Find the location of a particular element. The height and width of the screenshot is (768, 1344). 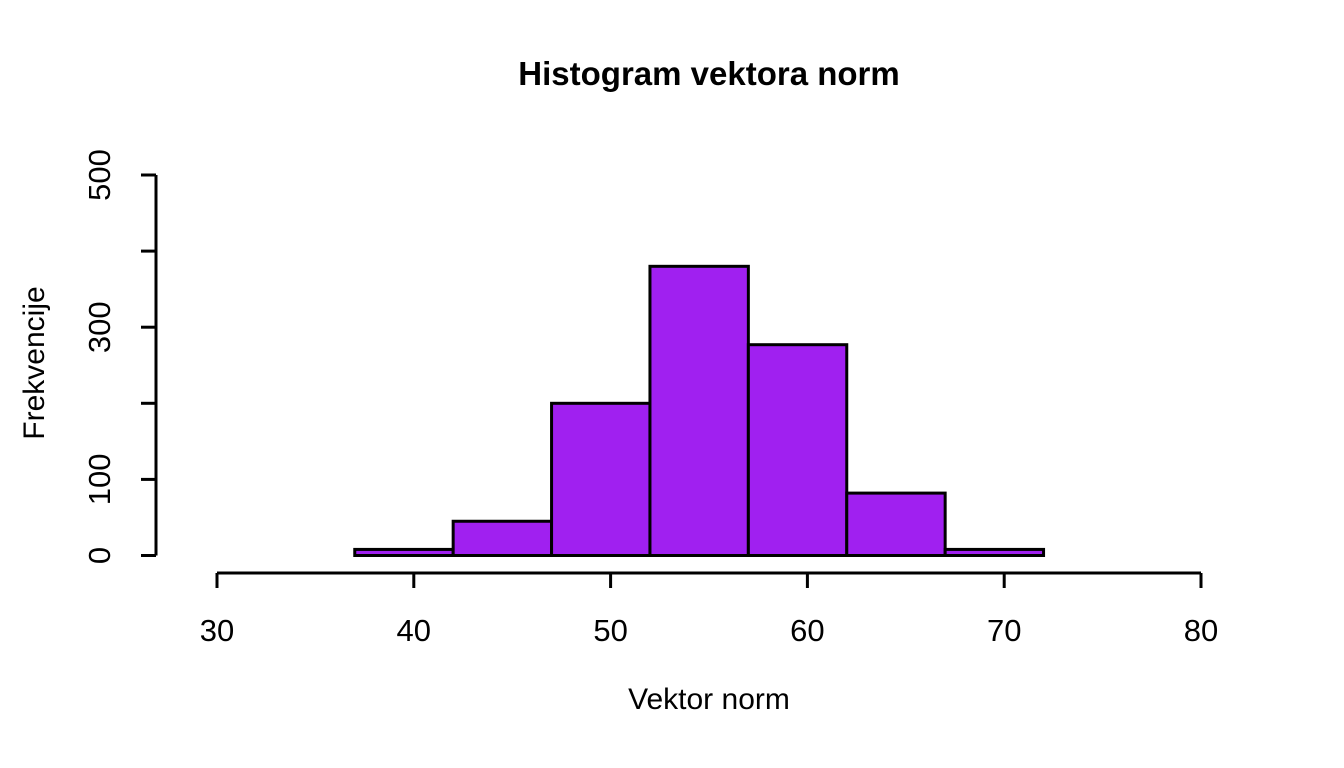

x-tick-label: 40 is located at coordinates (414, 630).